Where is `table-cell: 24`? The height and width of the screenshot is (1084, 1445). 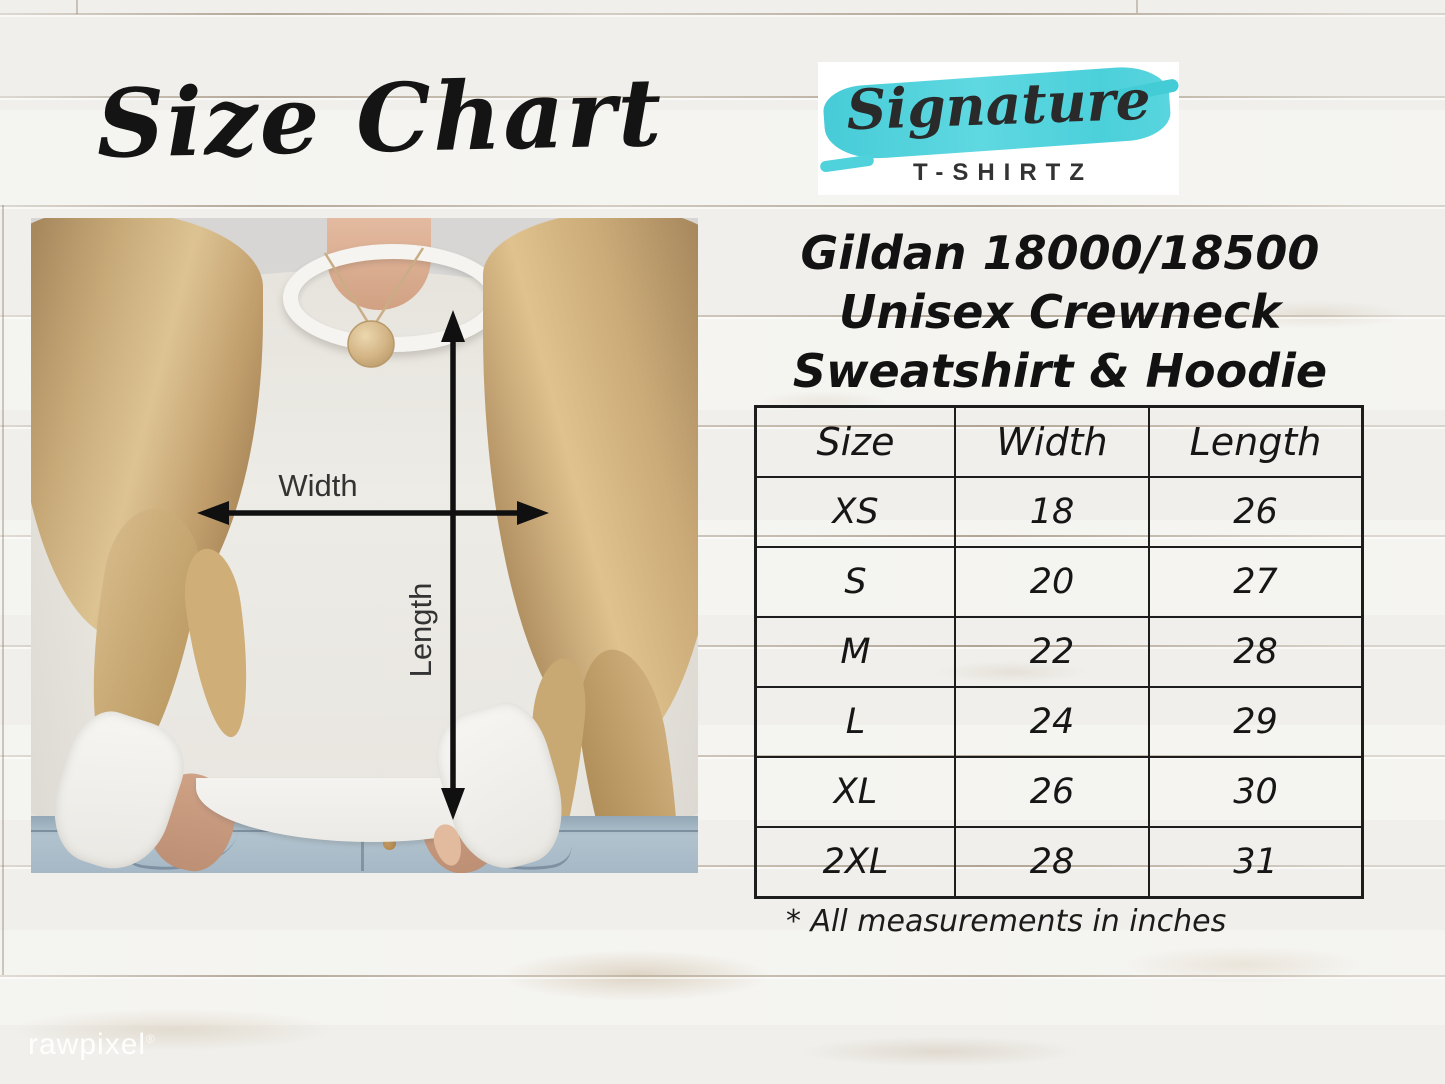 table-cell: 24 is located at coordinates (1053, 722).